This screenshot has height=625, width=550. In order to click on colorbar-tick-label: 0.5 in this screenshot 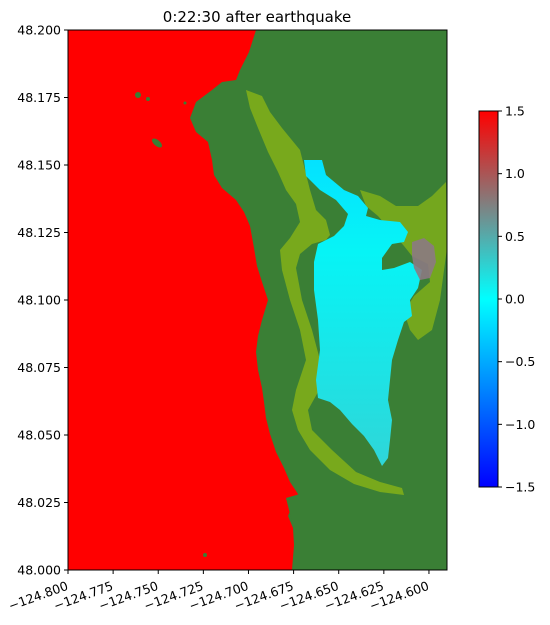, I will do `click(515, 236)`.